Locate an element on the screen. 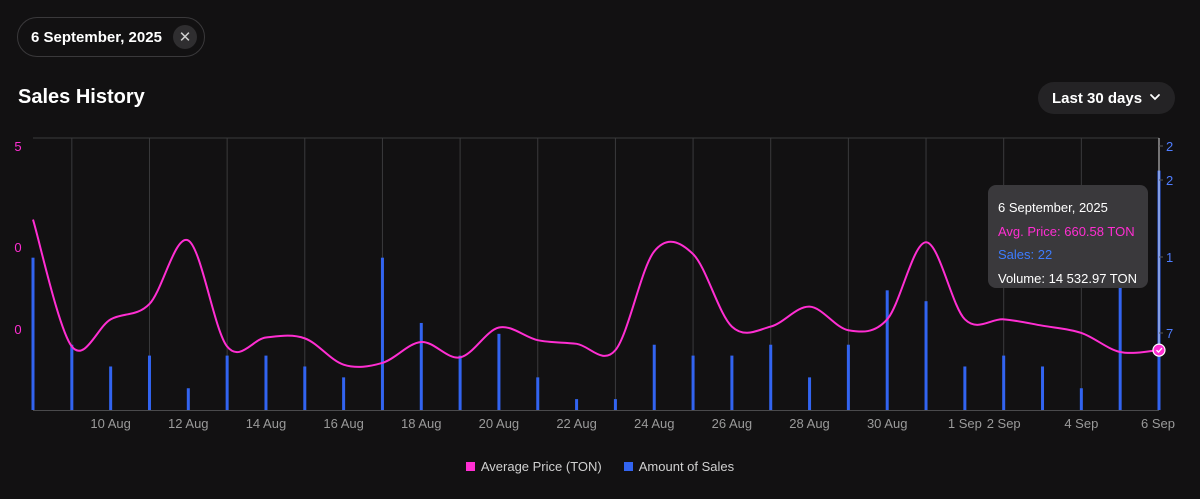 This screenshot has height=499, width=1200. x-axis-tick-label: 1 Sep is located at coordinates (965, 423).